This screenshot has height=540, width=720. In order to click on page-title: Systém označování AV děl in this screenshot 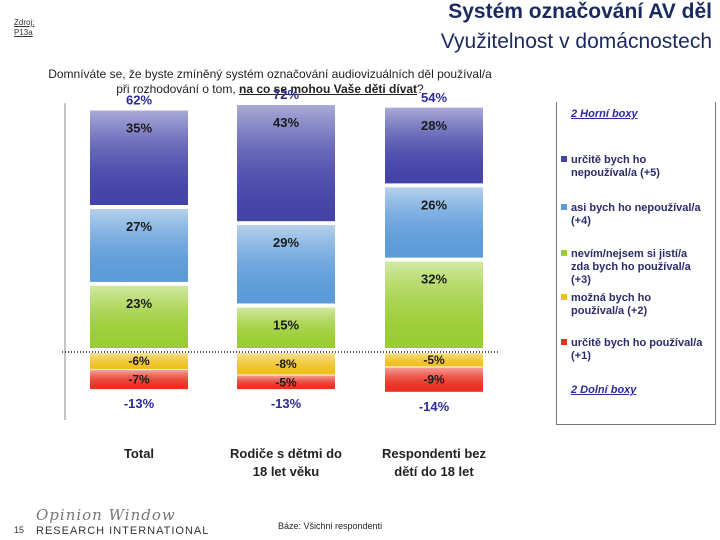, I will do `click(580, 11)`.